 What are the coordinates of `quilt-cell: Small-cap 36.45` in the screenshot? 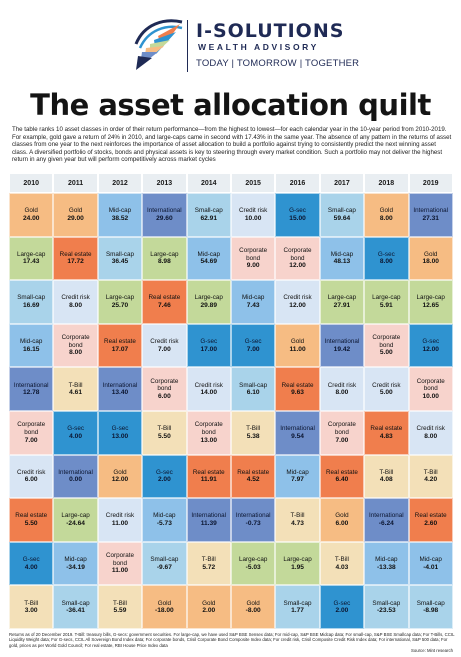 It's located at (120, 258).